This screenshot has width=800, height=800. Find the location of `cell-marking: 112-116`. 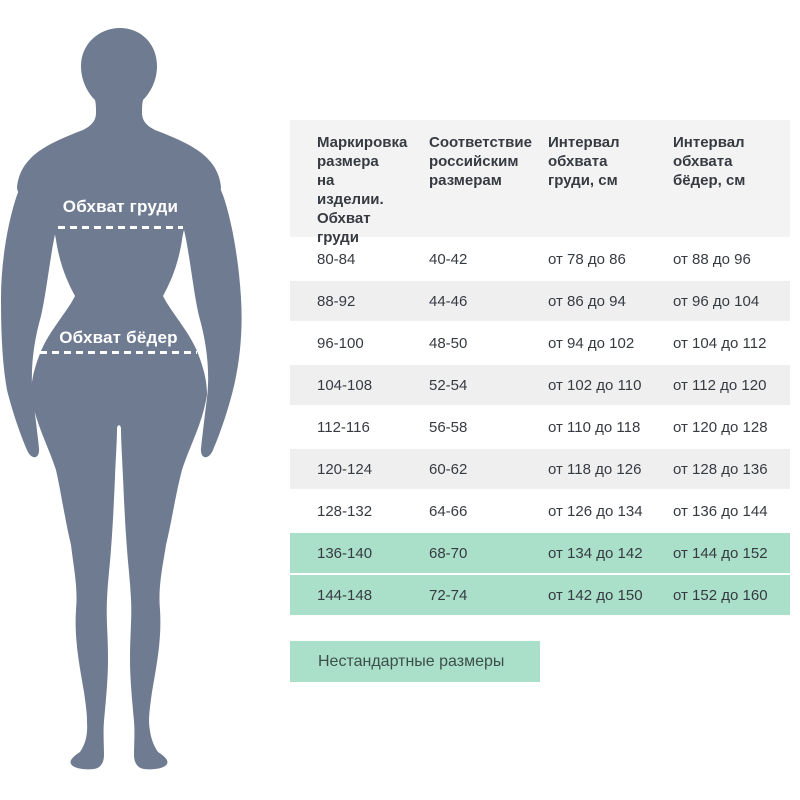

cell-marking: 112-116 is located at coordinates (343, 427).